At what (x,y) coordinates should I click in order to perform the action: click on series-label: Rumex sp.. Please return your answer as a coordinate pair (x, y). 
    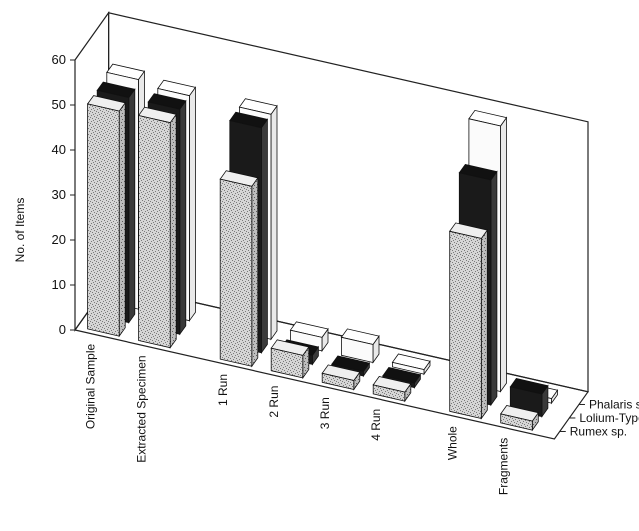
    Looking at the image, I should click on (598, 431).